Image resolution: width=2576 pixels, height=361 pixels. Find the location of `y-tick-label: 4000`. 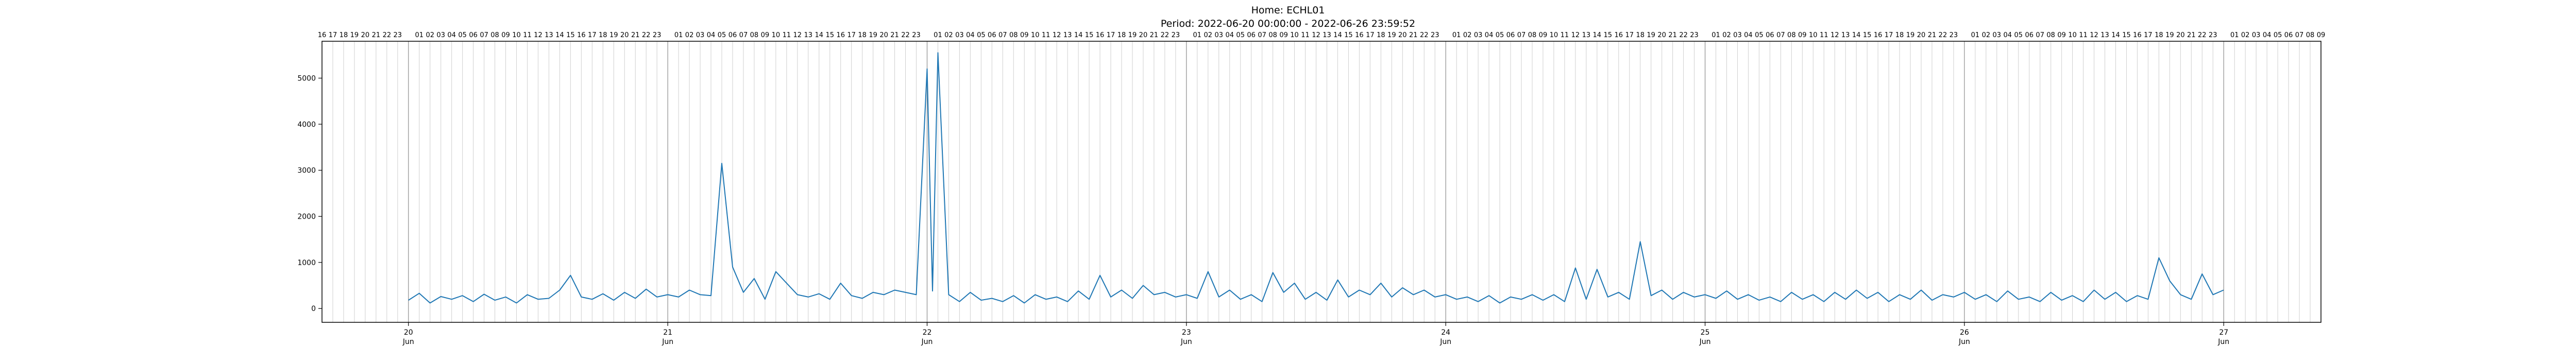

y-tick-label: 4000 is located at coordinates (306, 125).